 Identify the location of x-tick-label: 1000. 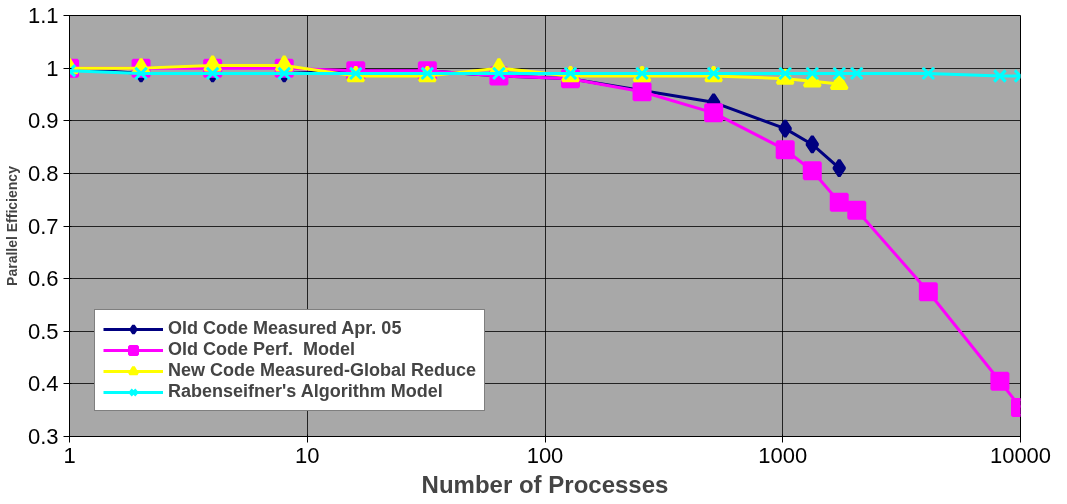
(783, 455).